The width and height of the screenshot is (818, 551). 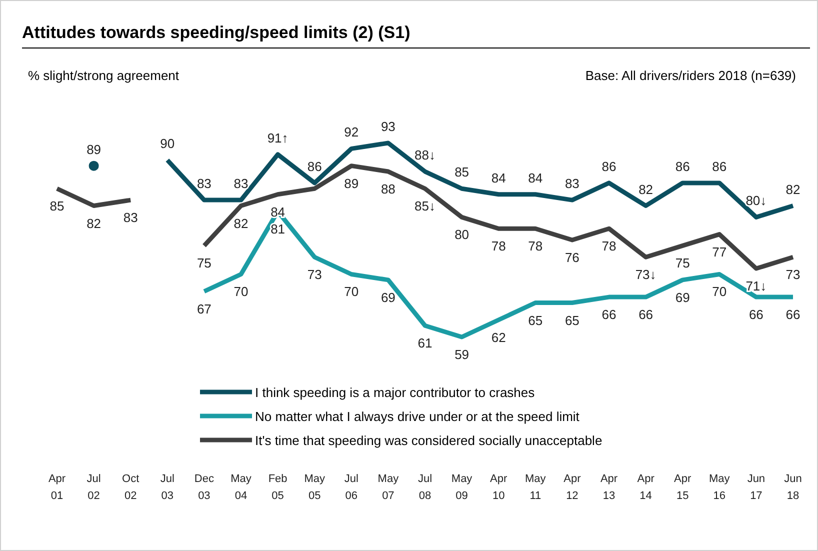 What do you see at coordinates (609, 487) in the screenshot?
I see `x-tick-label: Apr 13` at bounding box center [609, 487].